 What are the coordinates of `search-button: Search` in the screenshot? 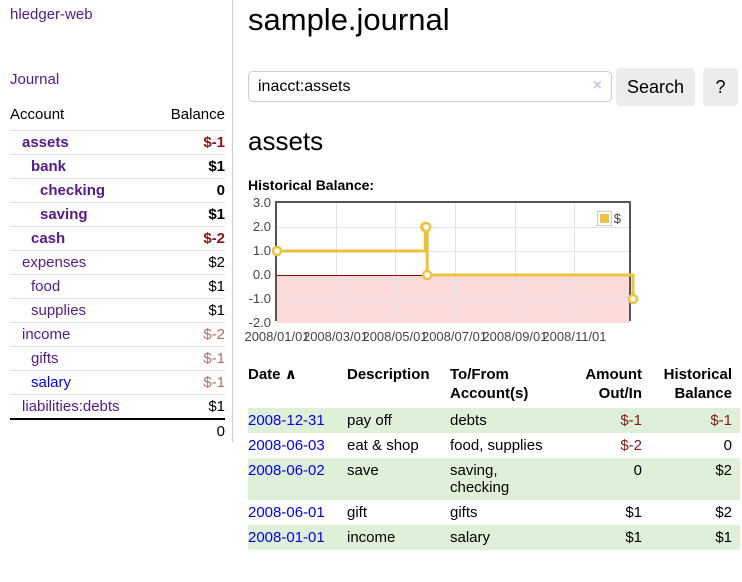 It's located at (655, 87).